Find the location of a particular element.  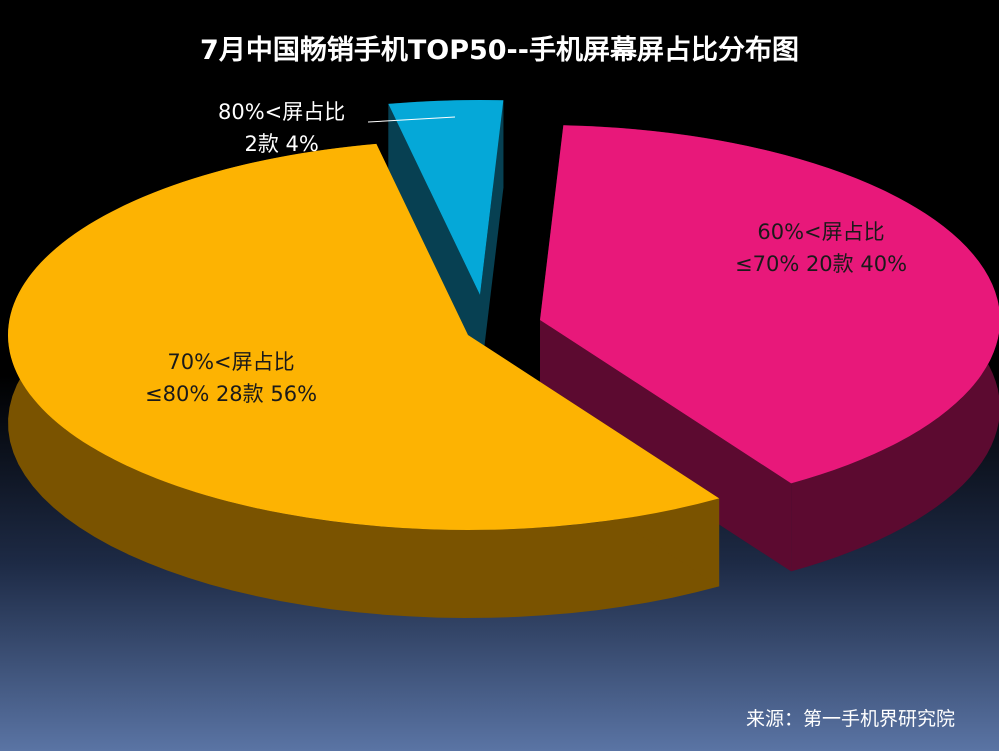

source-note: 来源：第一手机界研究院 is located at coordinates (850, 719).